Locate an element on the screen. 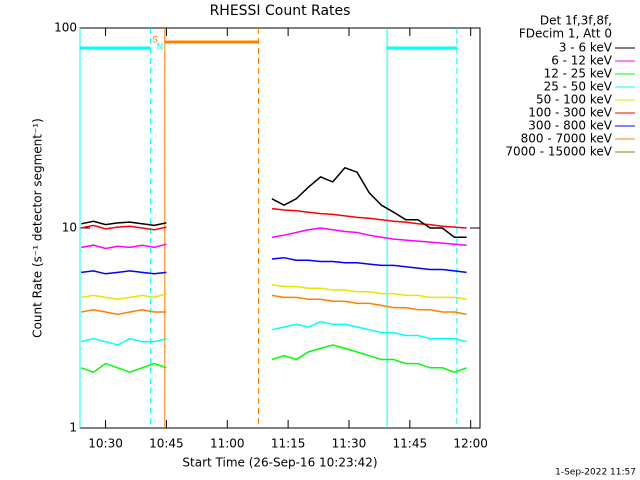 Image resolution: width=640 pixels, height=480 pixels. y-tick-label: 10 is located at coordinates (69, 228).